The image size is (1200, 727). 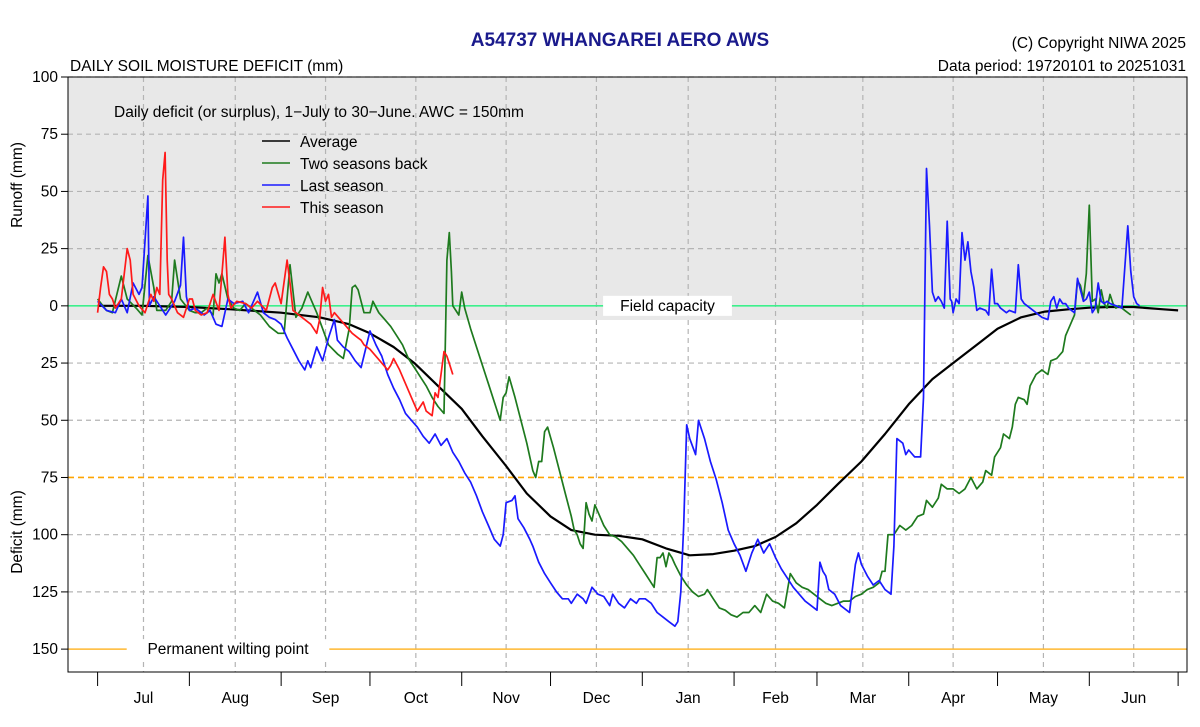 I want to click on runoff-axis-label: Runoff (mm), so click(x=17, y=185).